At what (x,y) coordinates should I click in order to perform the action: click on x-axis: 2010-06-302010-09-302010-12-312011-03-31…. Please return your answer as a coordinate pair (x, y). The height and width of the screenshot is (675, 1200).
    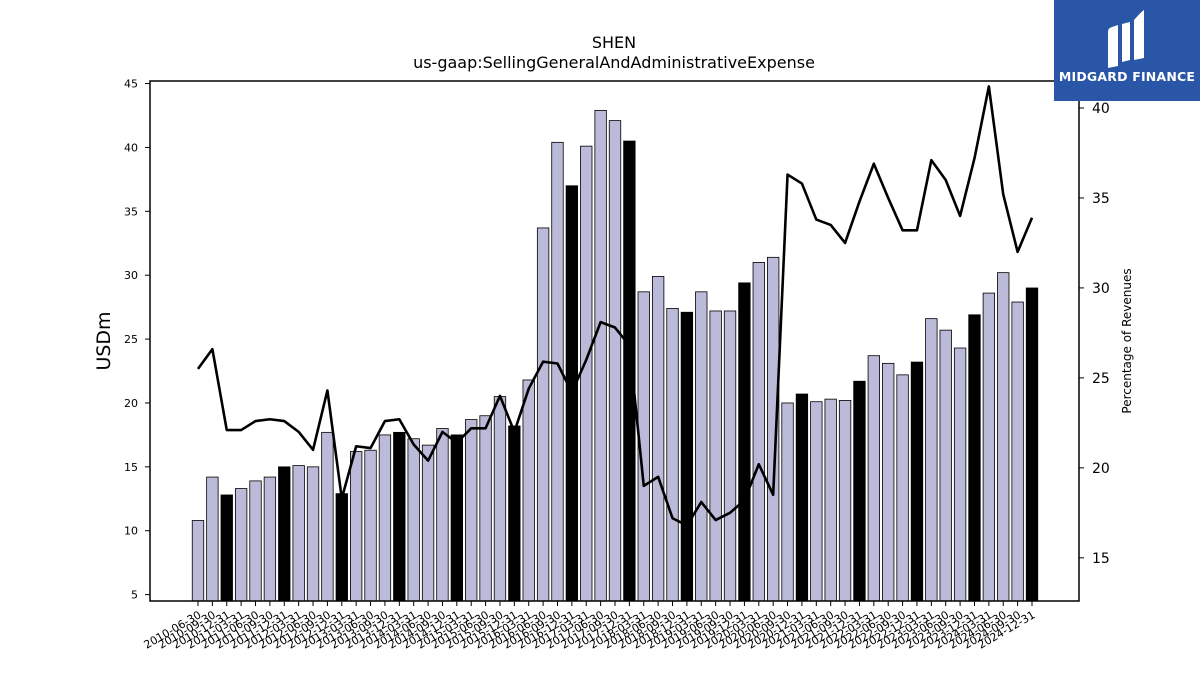
    Looking at the image, I should click on (590, 626).